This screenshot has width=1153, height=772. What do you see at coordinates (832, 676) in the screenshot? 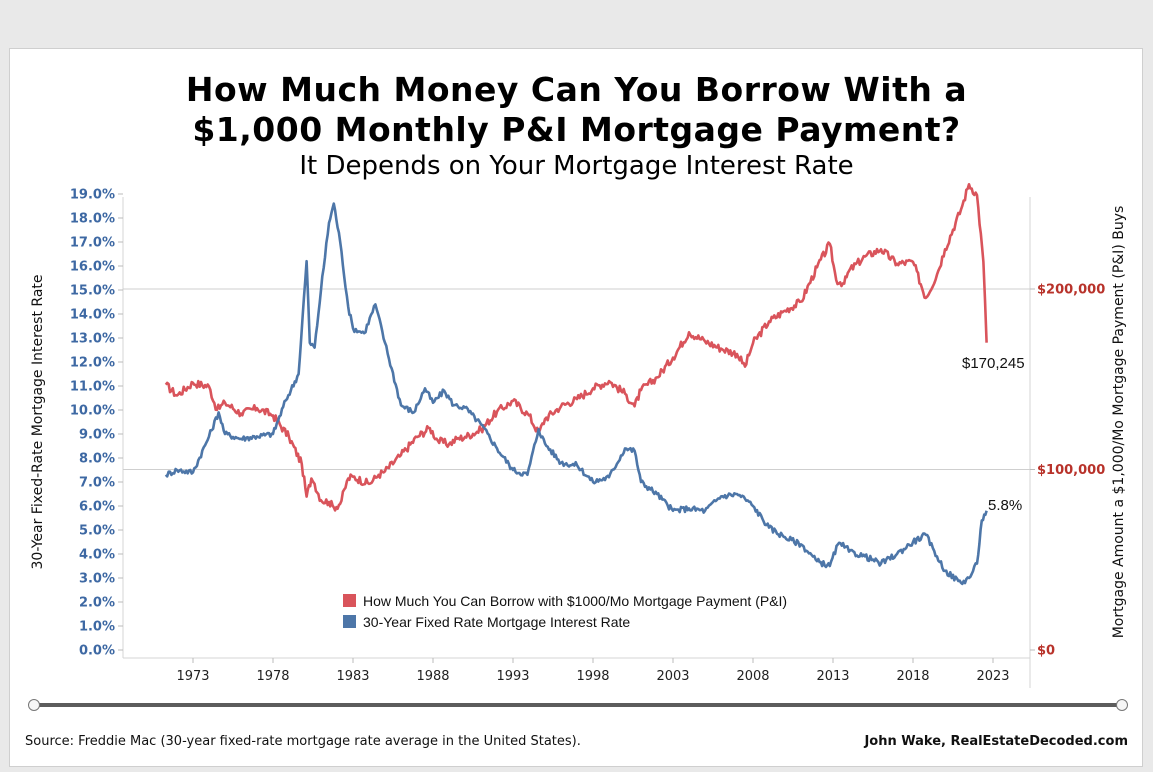
I see `x-tick-label: 2013` at bounding box center [832, 676].